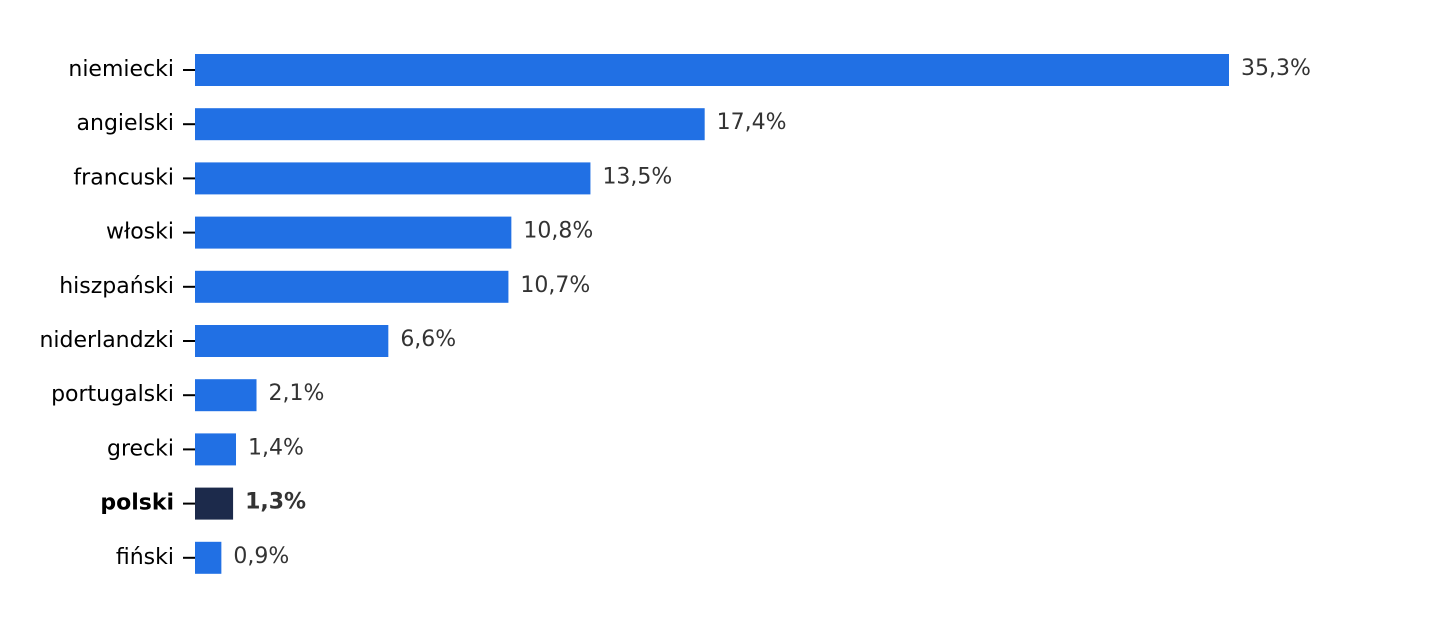 This screenshot has height=629, width=1454. What do you see at coordinates (123, 177) in the screenshot?
I see `y-tick-label: francuski` at bounding box center [123, 177].